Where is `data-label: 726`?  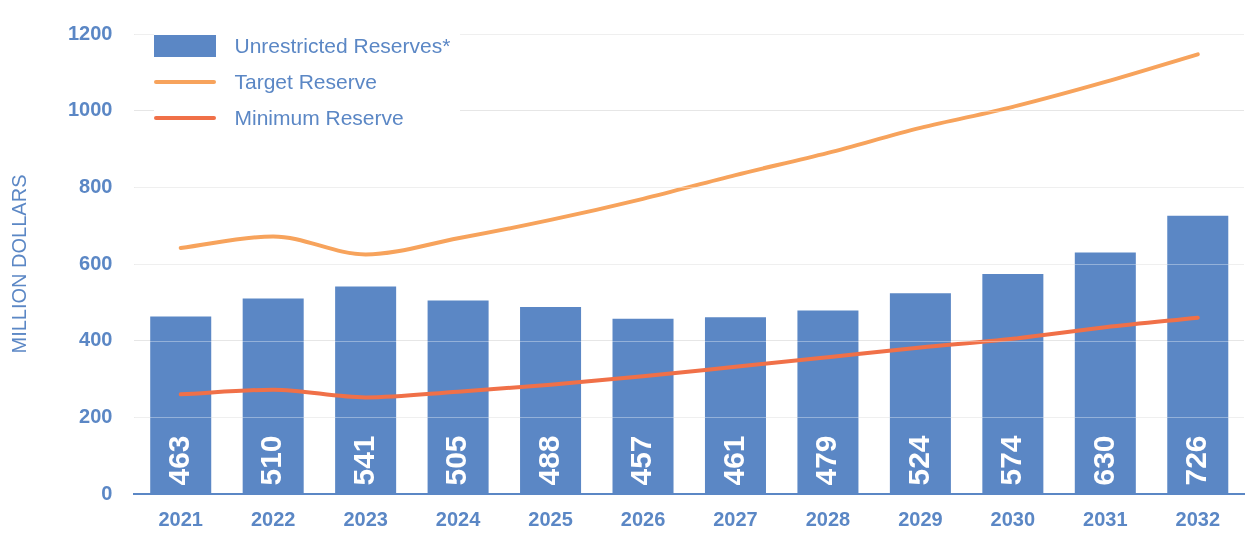 data-label: 726 is located at coordinates (1196, 460).